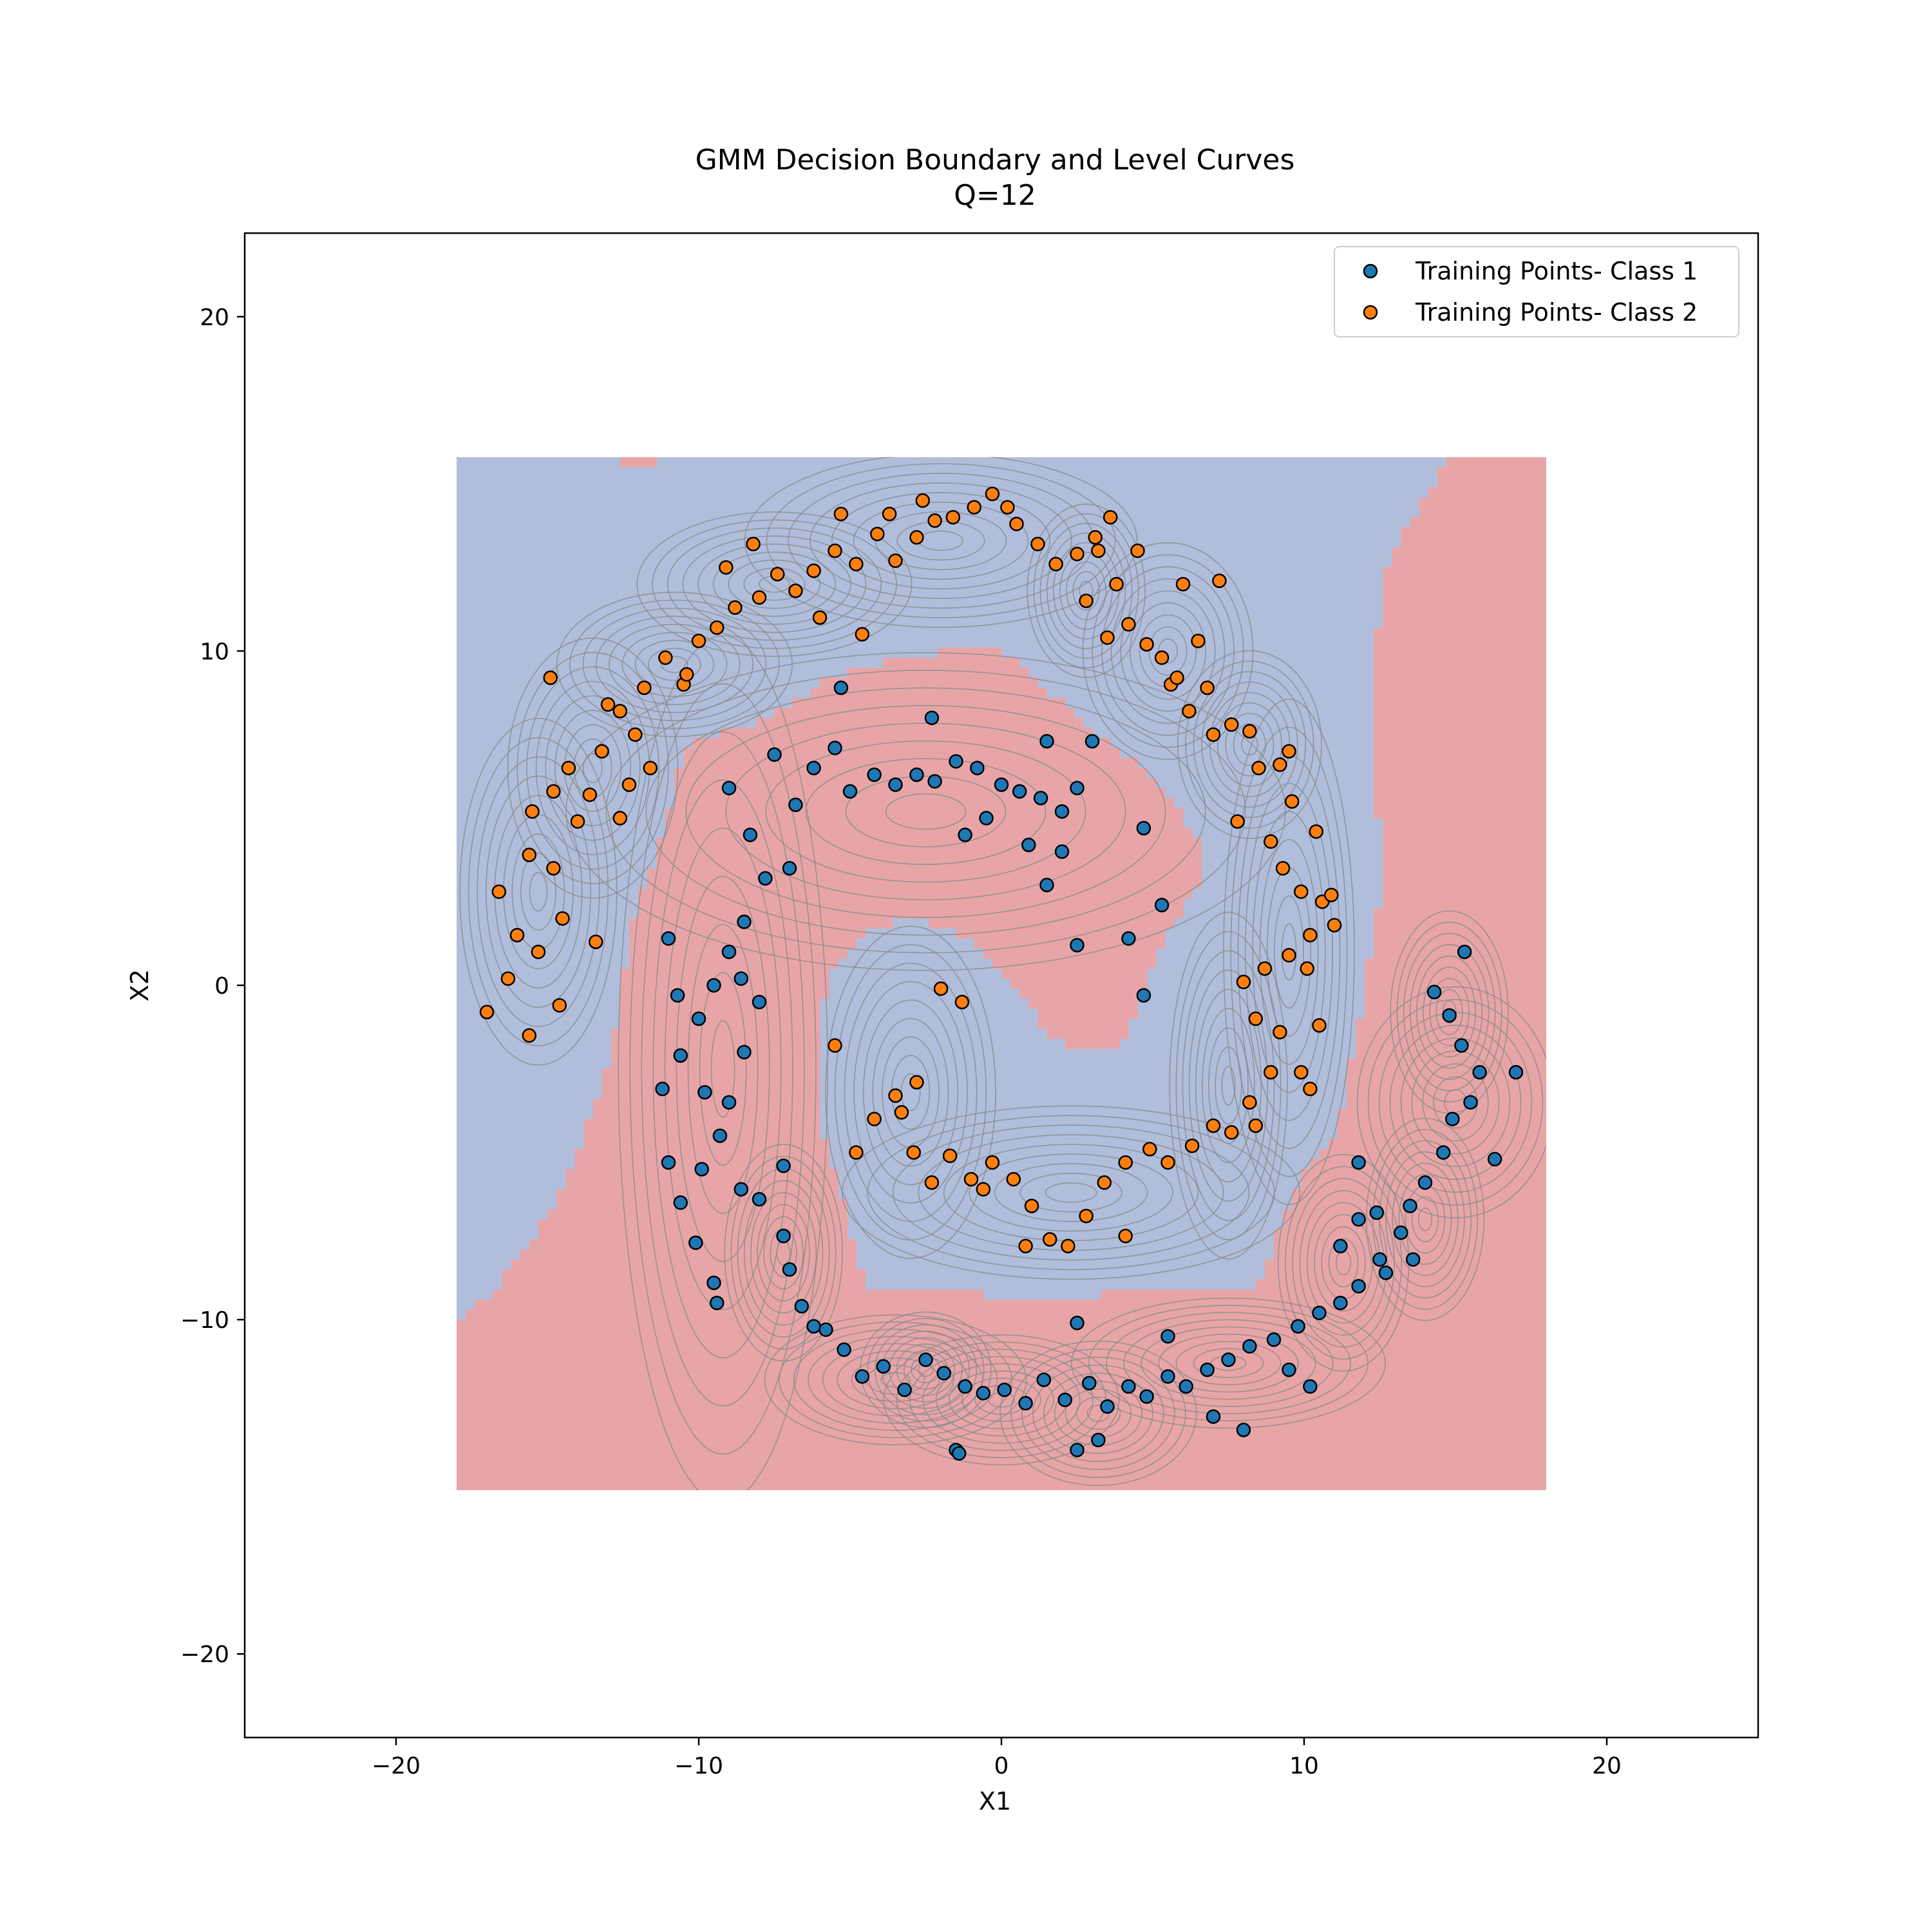 Image resolution: width=1932 pixels, height=1932 pixels. What do you see at coordinates (205, 1655) in the screenshot?
I see `y-tick-label: −20` at bounding box center [205, 1655].